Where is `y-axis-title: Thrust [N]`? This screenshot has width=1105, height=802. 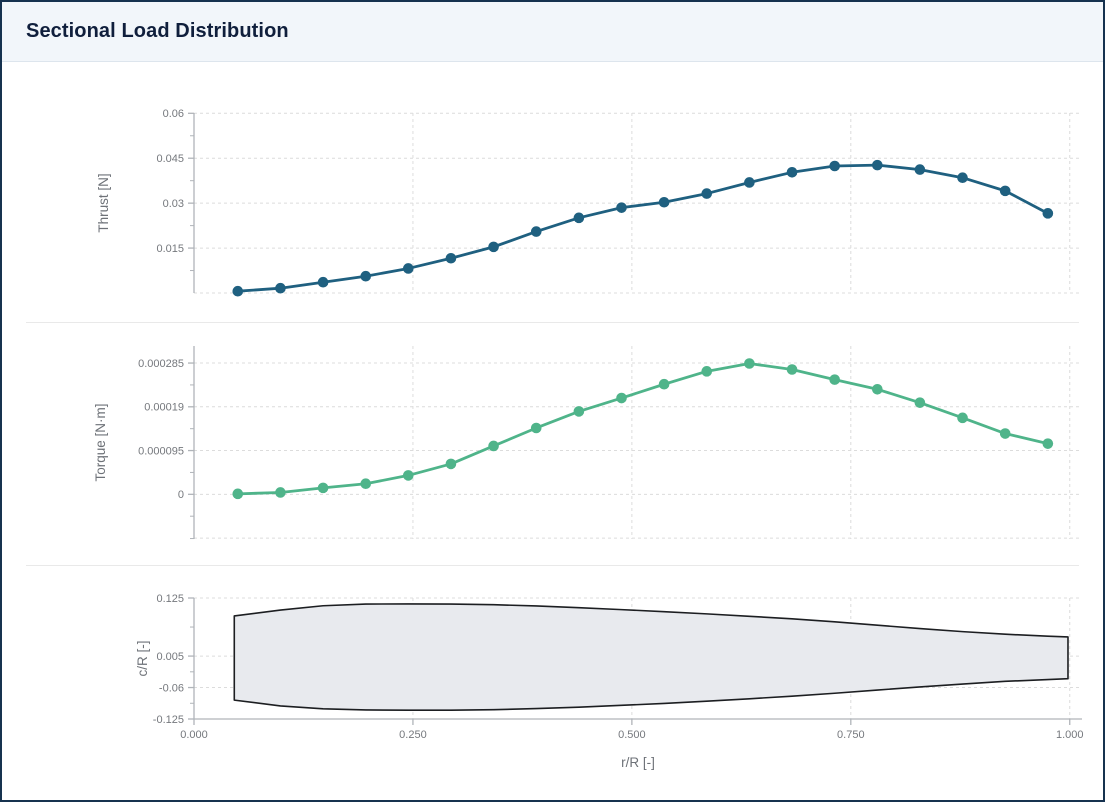
y-axis-title: Thrust [N] is located at coordinates (103, 202).